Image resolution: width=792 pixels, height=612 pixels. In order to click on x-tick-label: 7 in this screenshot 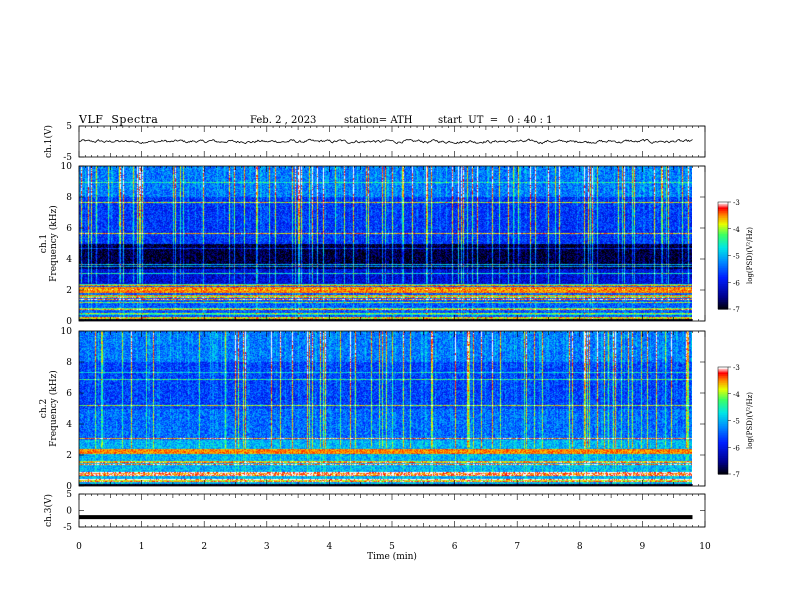, I will do `click(517, 547)`.